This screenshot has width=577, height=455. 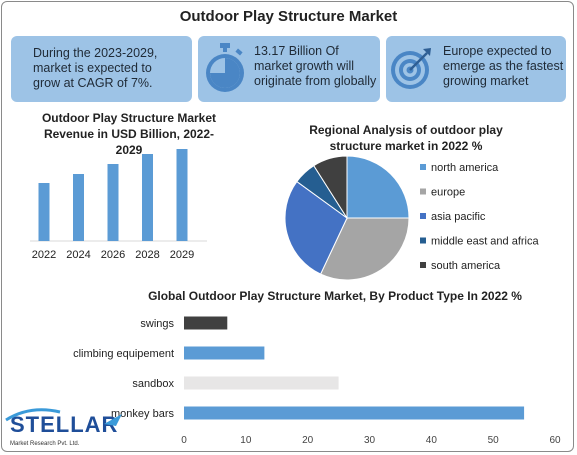 What do you see at coordinates (432, 440) in the screenshot?
I see `product-x-tick: 40` at bounding box center [432, 440].